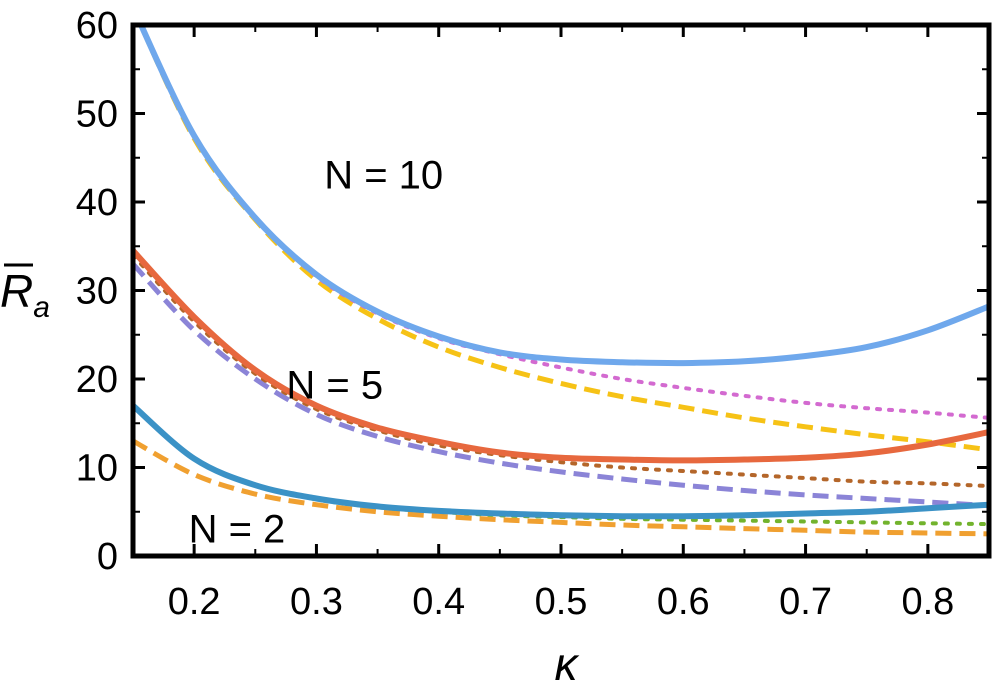  Describe the element at coordinates (97, 203) in the screenshot. I see `y-tick-label: 40` at that location.